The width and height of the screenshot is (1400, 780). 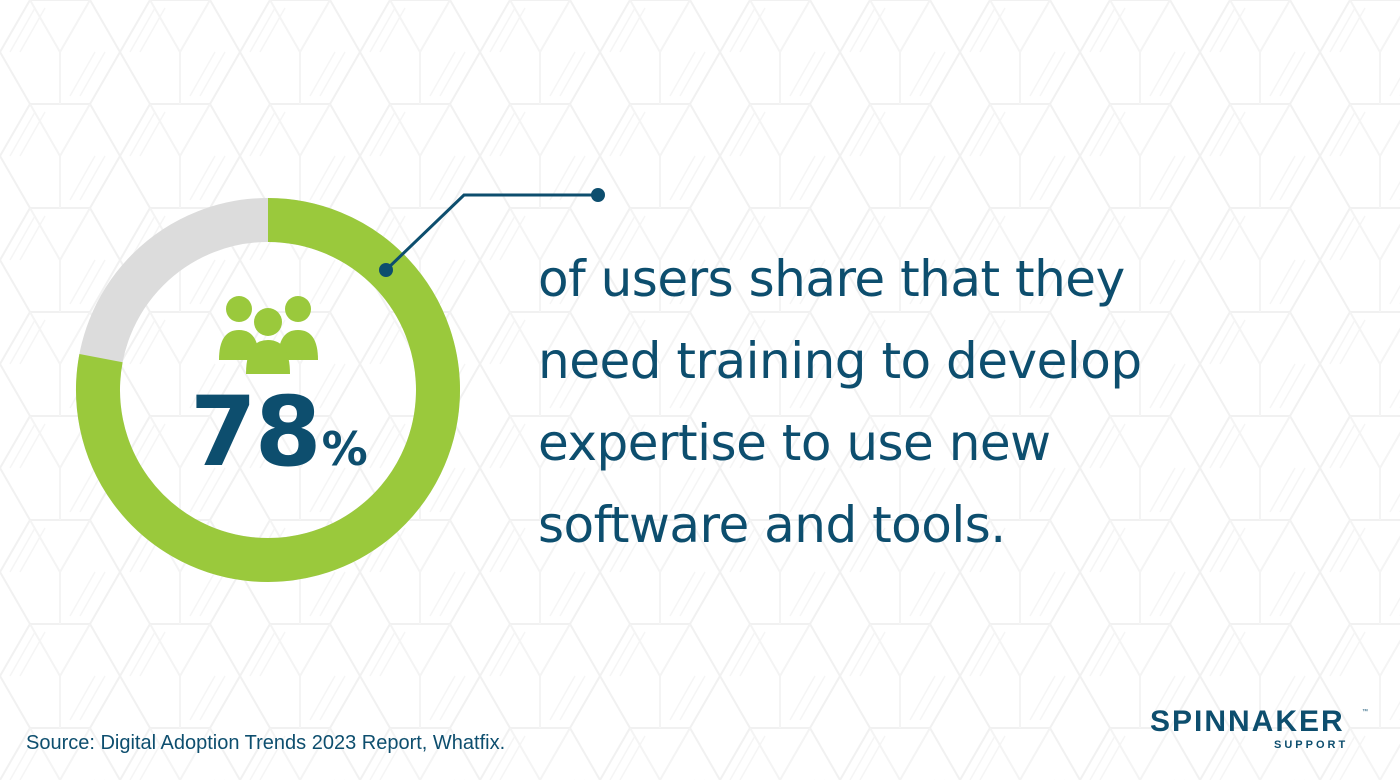 I want to click on headline-line-2: need training to develop, so click(x=840, y=361).